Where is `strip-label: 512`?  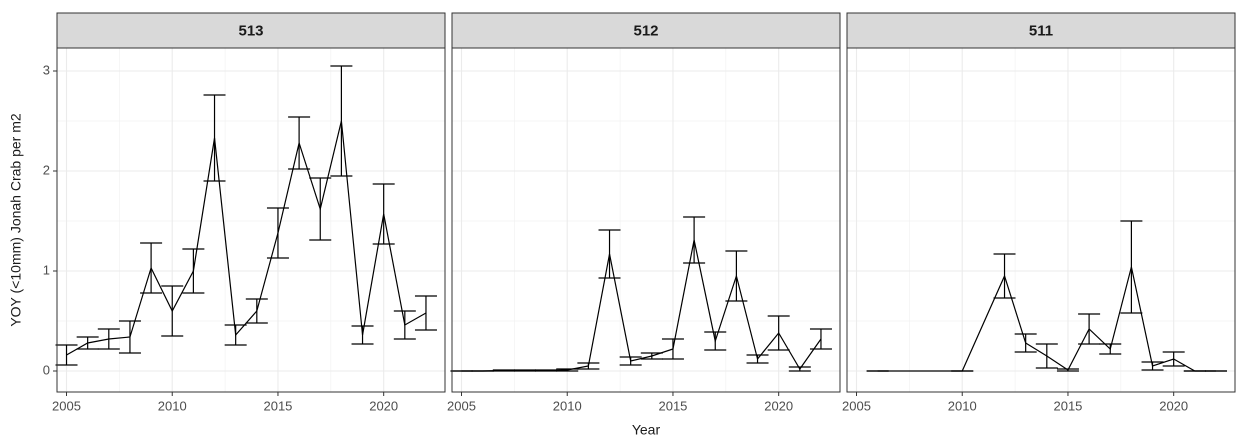 strip-label: 512 is located at coordinates (645, 30).